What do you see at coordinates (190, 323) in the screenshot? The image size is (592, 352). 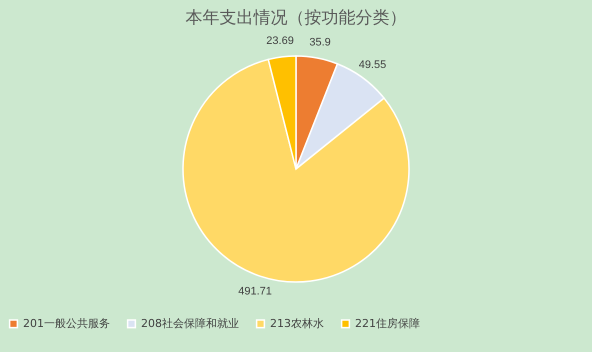 I see `legend-label: 208社会保障和就业` at bounding box center [190, 323].